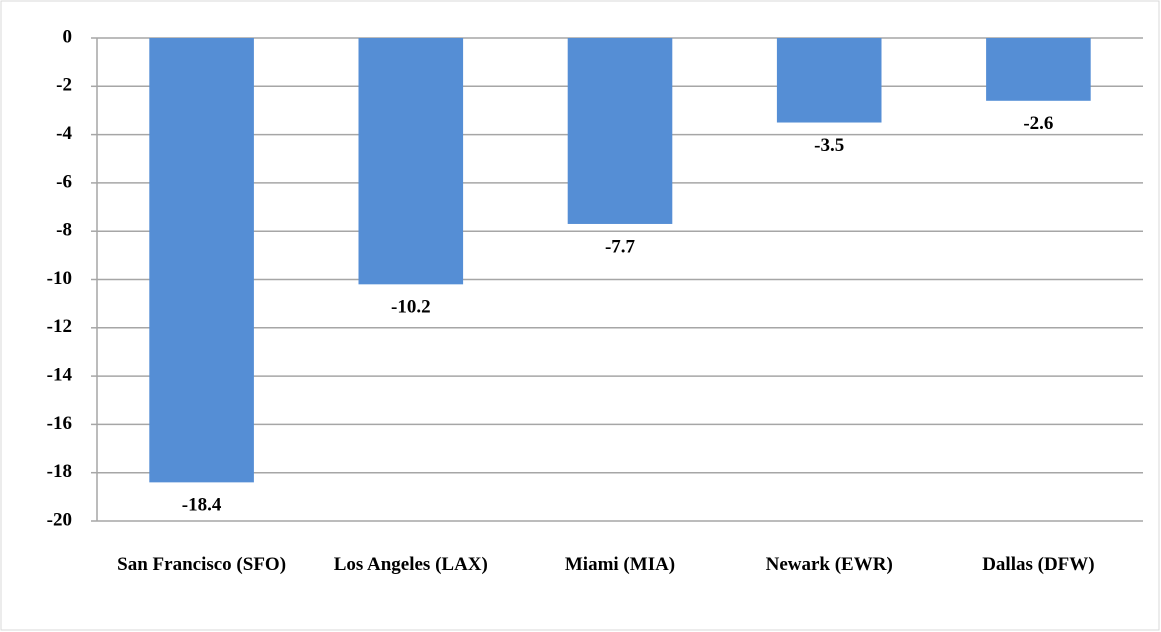 This screenshot has width=1161, height=632. Describe the element at coordinates (620, 564) in the screenshot. I see `x-tick-label: Miami (MIA)` at that location.